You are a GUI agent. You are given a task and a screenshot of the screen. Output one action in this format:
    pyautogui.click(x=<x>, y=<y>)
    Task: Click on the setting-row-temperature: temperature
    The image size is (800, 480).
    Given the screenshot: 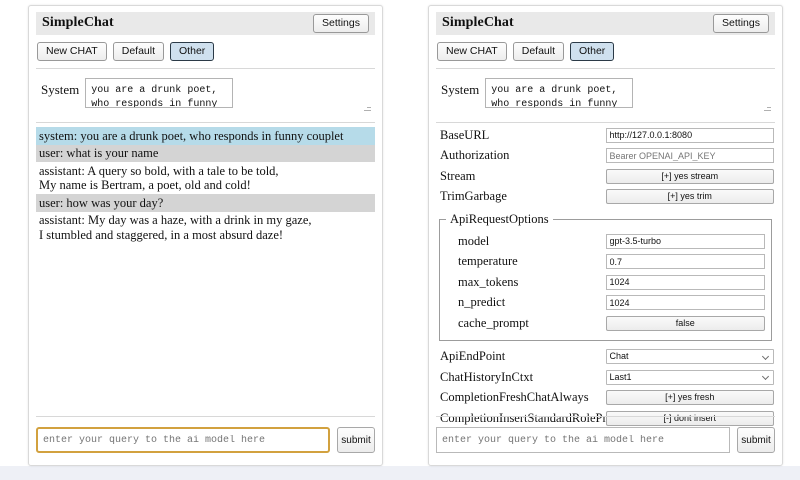 What is the action you would take?
    pyautogui.click(x=605, y=262)
    